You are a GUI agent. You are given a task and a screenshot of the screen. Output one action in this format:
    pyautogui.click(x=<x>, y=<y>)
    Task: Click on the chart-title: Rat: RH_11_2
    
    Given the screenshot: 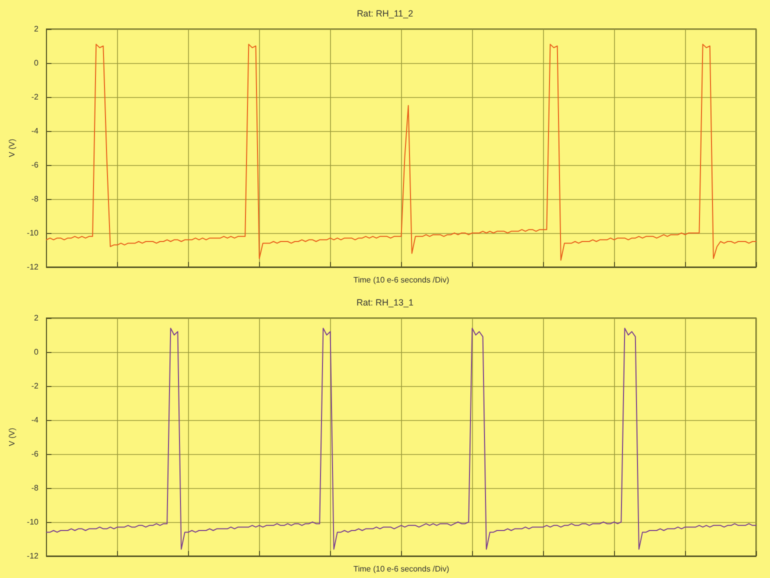 What is the action you would take?
    pyautogui.click(x=385, y=13)
    